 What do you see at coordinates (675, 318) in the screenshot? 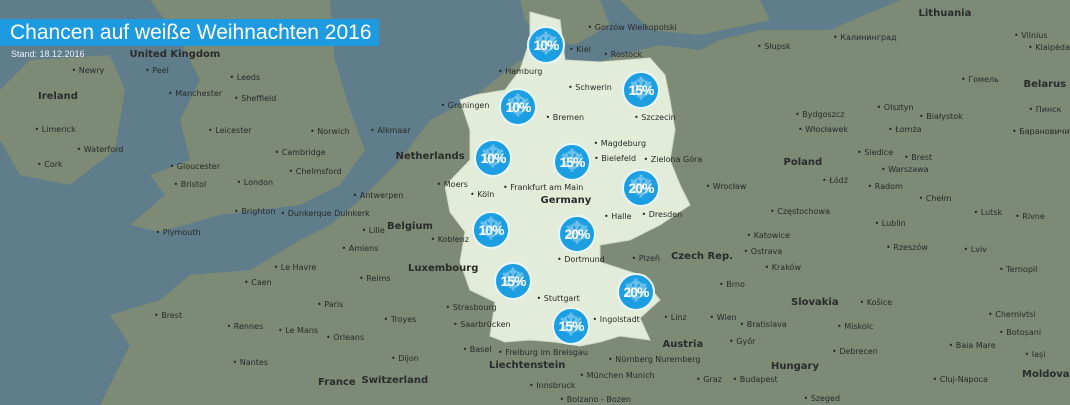
I see `city-label: Linz` at bounding box center [675, 318].